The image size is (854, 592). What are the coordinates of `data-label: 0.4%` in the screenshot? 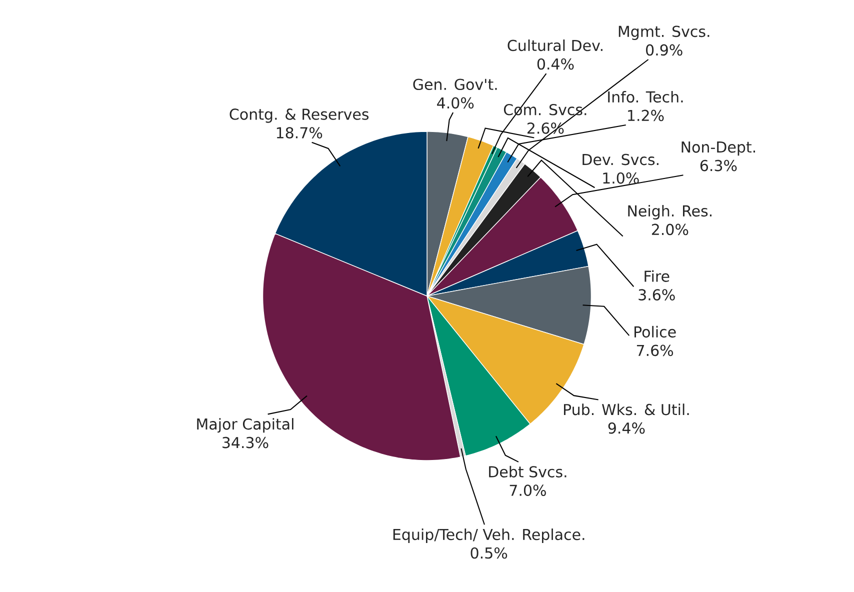 It's located at (555, 64).